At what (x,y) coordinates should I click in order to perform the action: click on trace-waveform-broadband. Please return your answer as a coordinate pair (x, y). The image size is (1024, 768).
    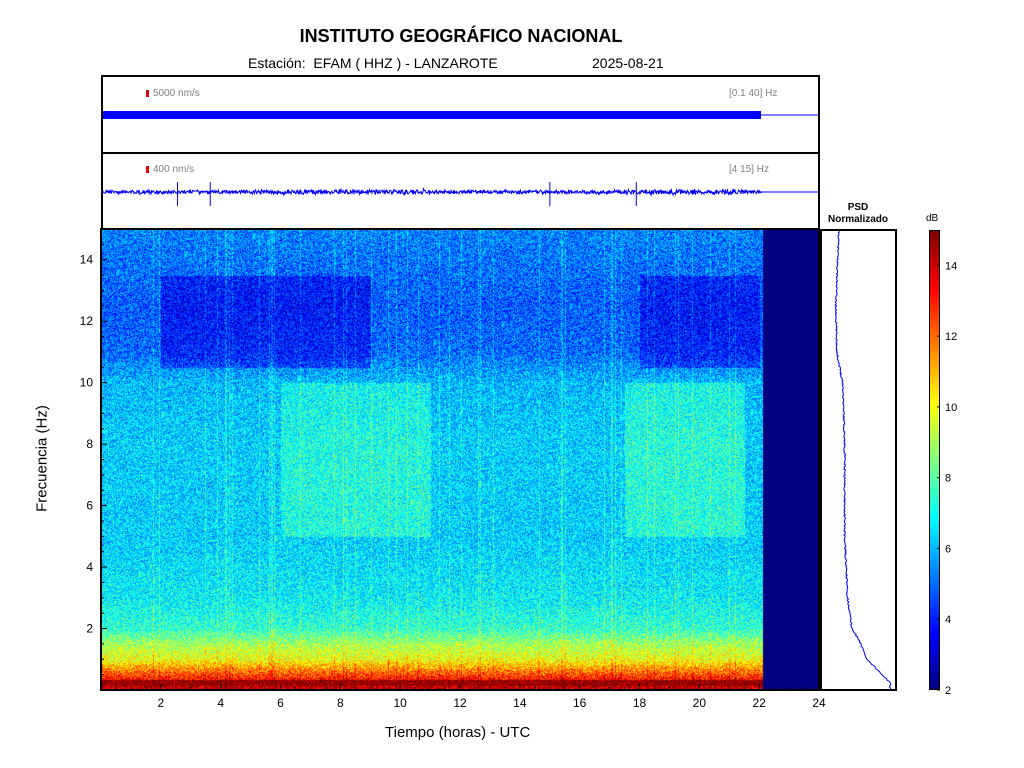
    Looking at the image, I should click on (460, 115).